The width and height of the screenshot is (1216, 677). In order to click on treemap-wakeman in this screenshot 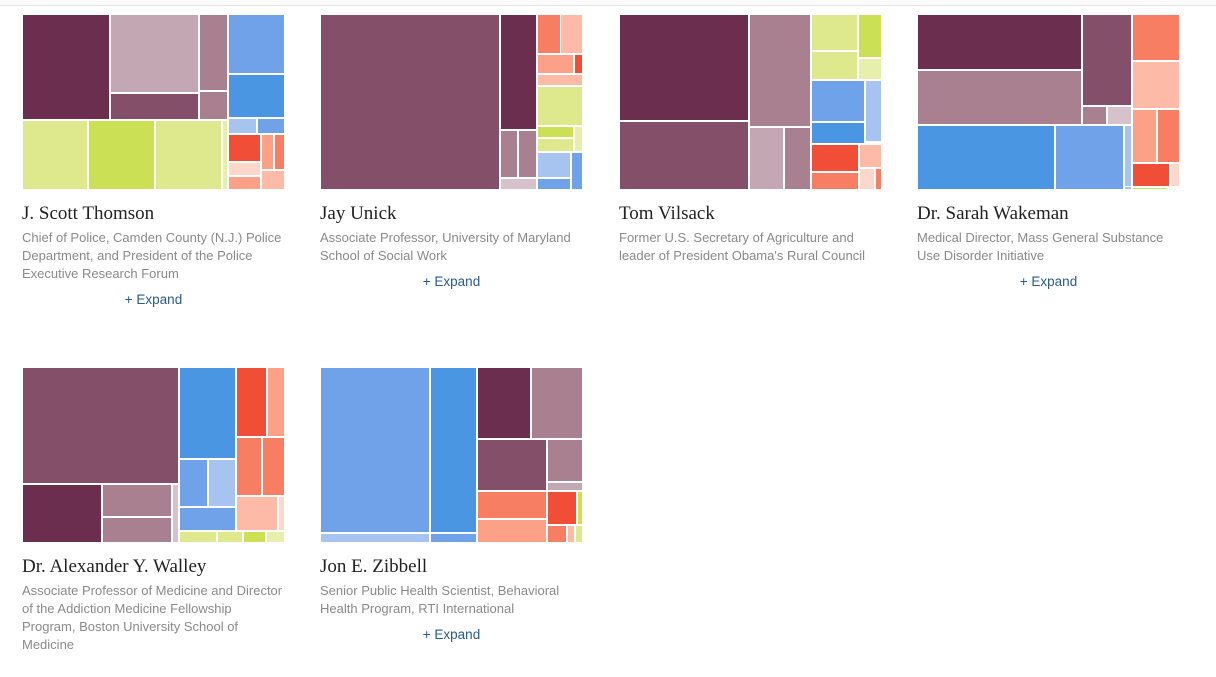, I will do `click(1048, 102)`.